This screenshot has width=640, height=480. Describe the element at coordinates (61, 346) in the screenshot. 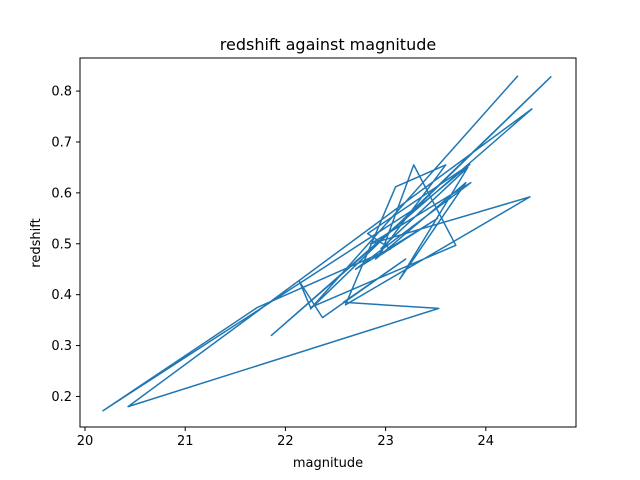

I see `y-tick-label: 0.3` at that location.